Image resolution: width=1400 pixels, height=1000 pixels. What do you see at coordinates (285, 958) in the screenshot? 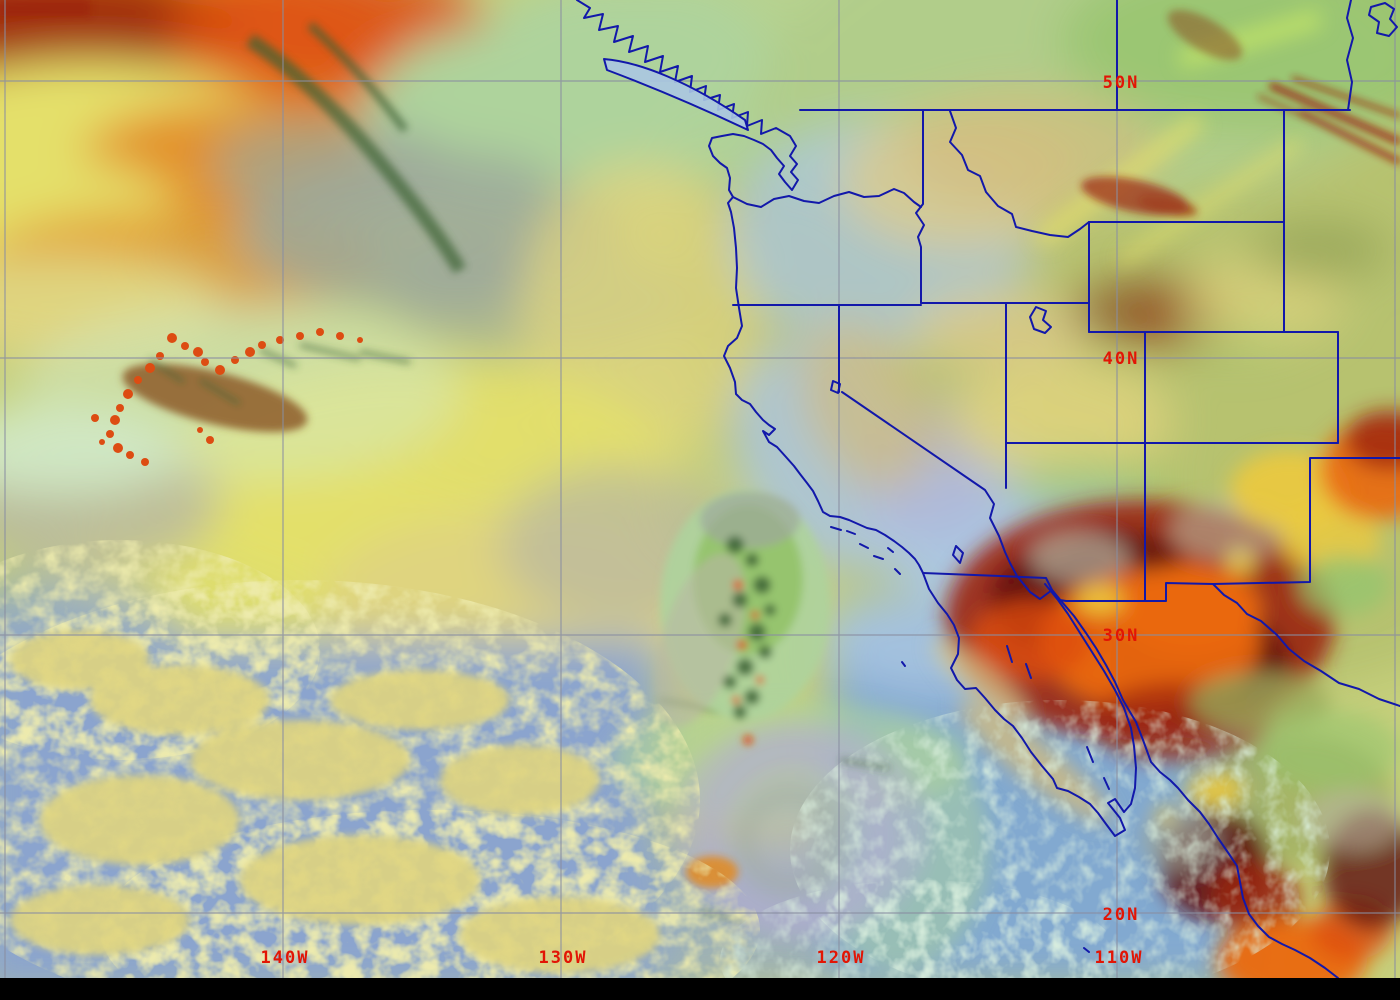
I see `lon-label-140w: 140W` at bounding box center [285, 958].